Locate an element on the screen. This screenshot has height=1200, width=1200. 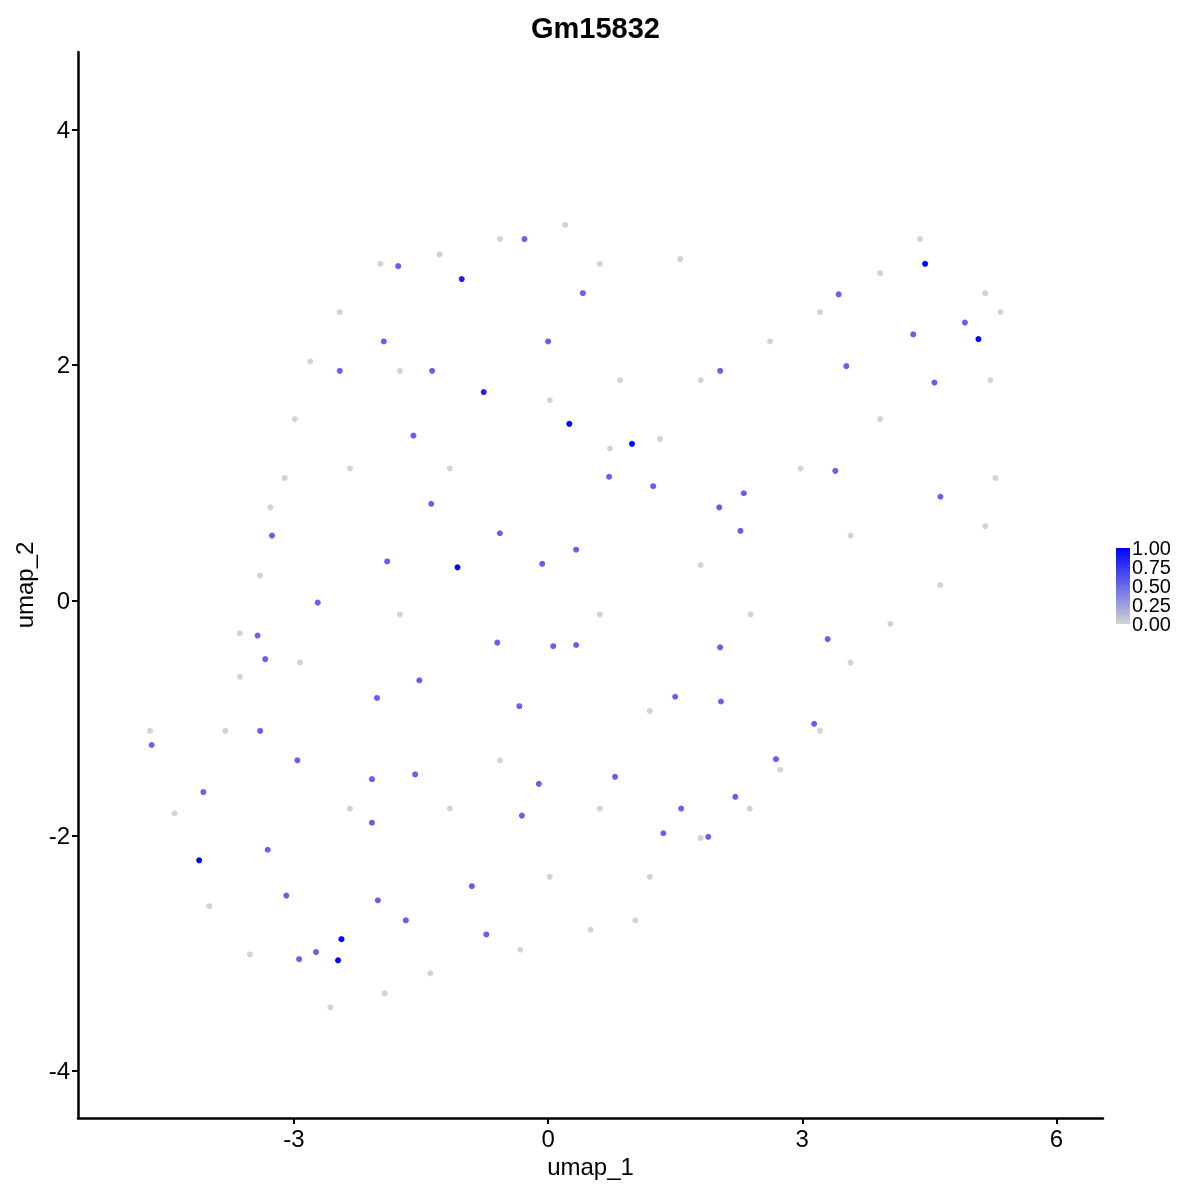
y-tick-label: -2 is located at coordinates (59, 836).